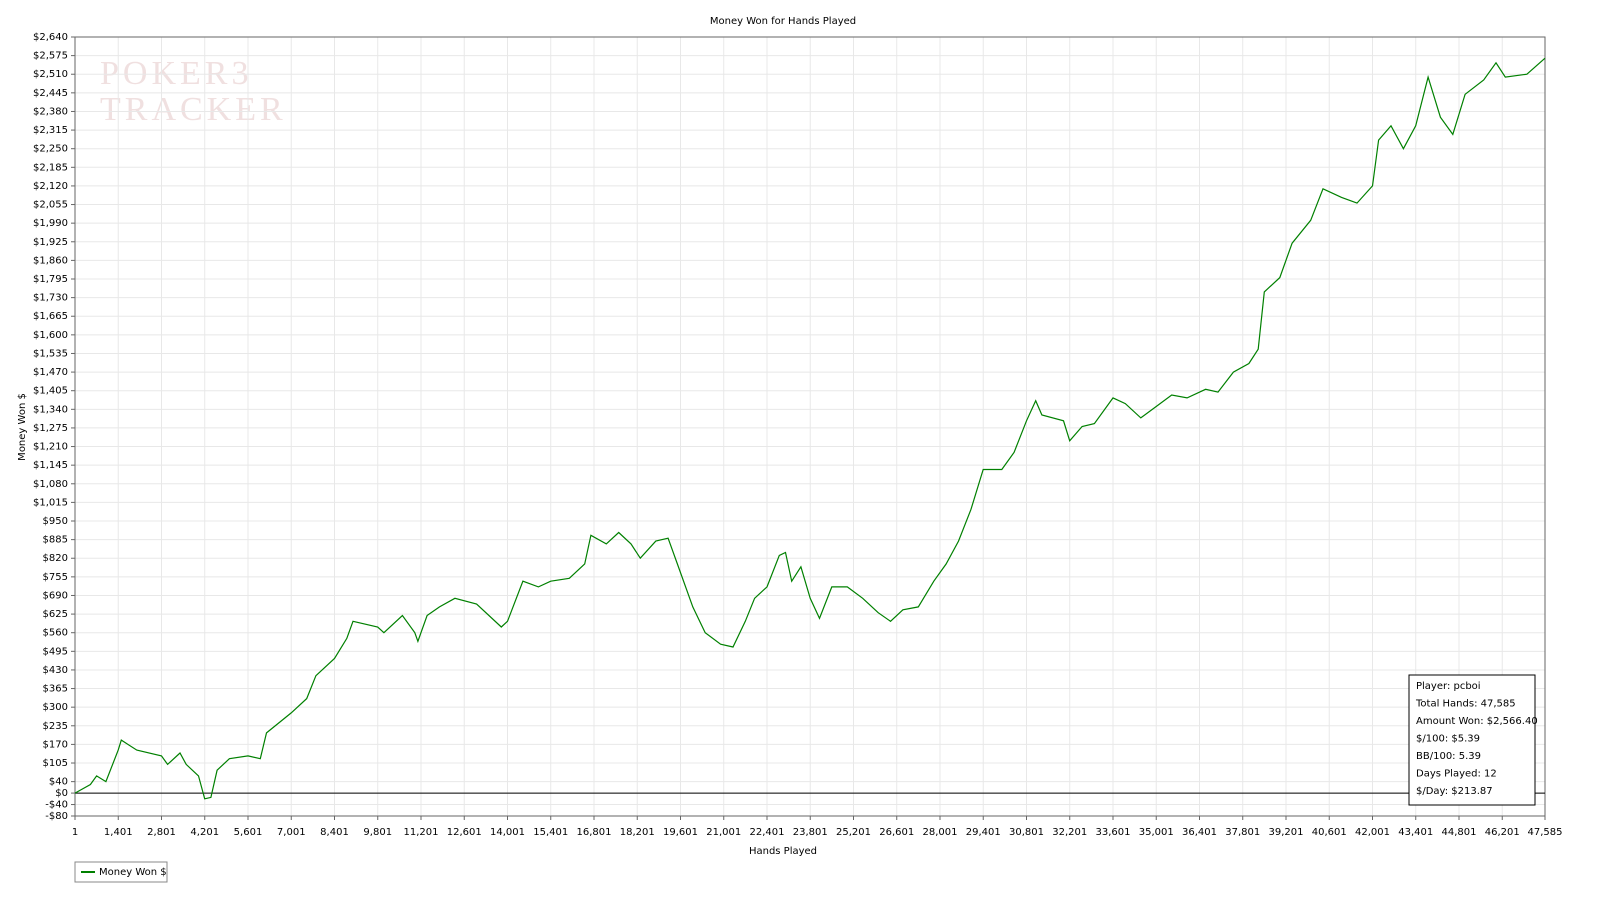 The width and height of the screenshot is (1610, 923). I want to click on x-tick-label: 11,201, so click(420, 832).